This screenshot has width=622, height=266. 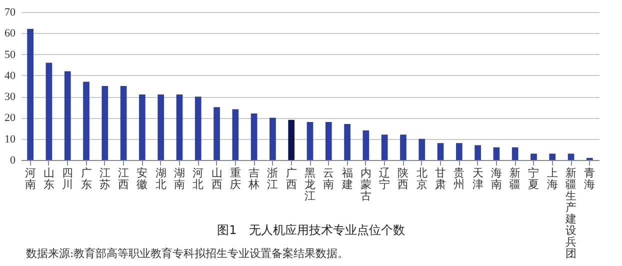 What do you see at coordinates (104, 179) in the screenshot?
I see `x-tick-label: 江苏` at bounding box center [104, 179].